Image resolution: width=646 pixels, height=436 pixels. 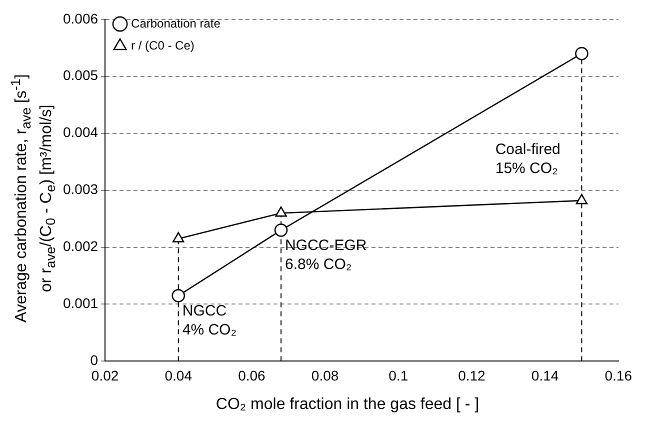 What do you see at coordinates (618, 375) in the screenshot?
I see `x-tick-label: 0.16` at bounding box center [618, 375].